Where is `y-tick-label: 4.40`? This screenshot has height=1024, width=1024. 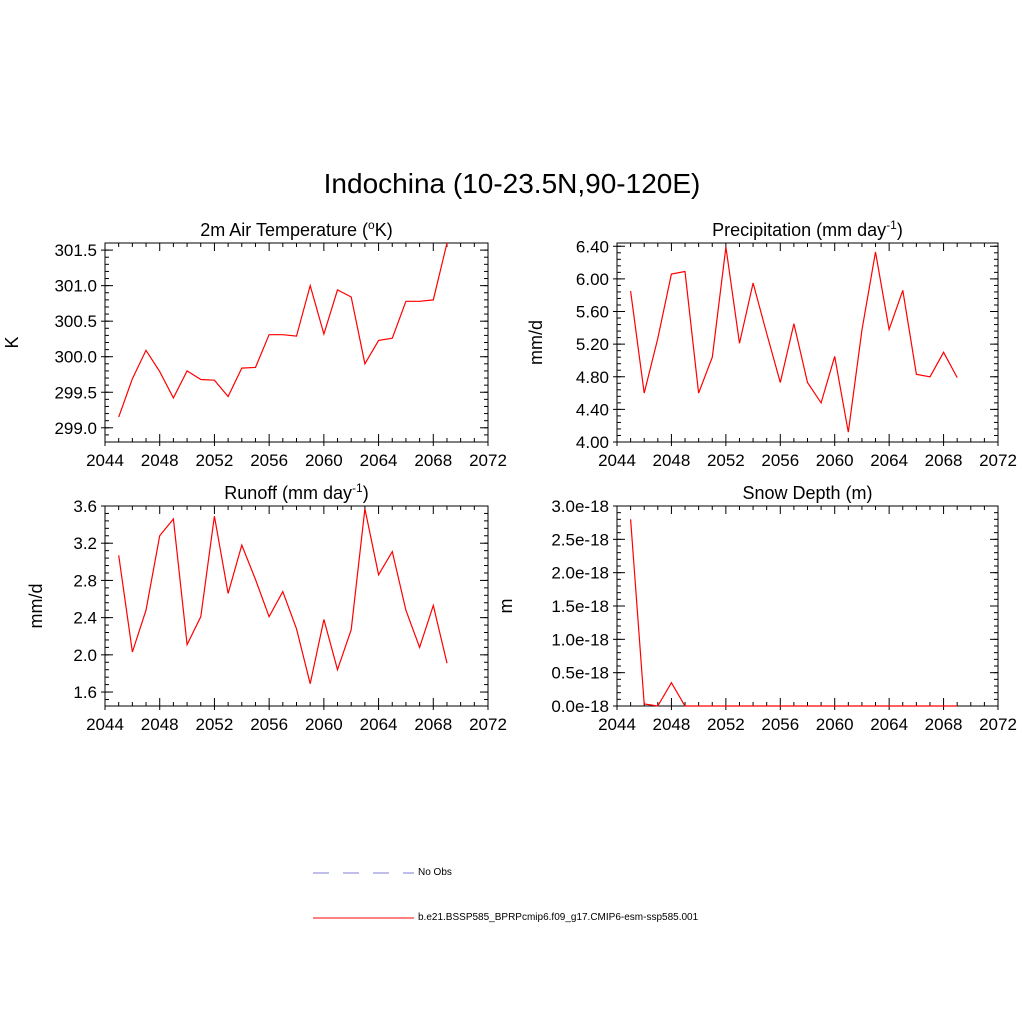 y-tick-label: 4.40 is located at coordinates (592, 409).